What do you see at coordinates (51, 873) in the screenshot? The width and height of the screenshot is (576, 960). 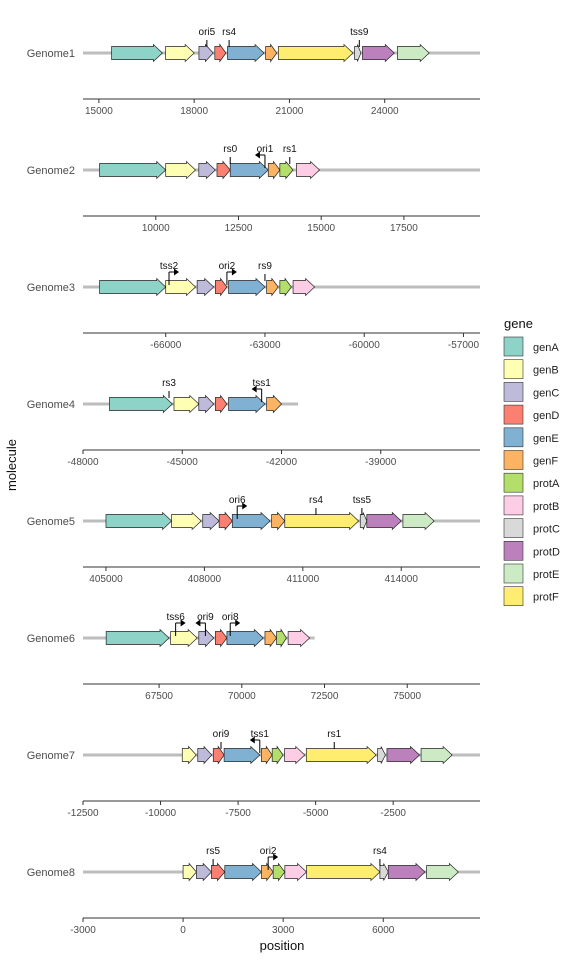 I see `molecule-label: Genome8` at bounding box center [51, 873].